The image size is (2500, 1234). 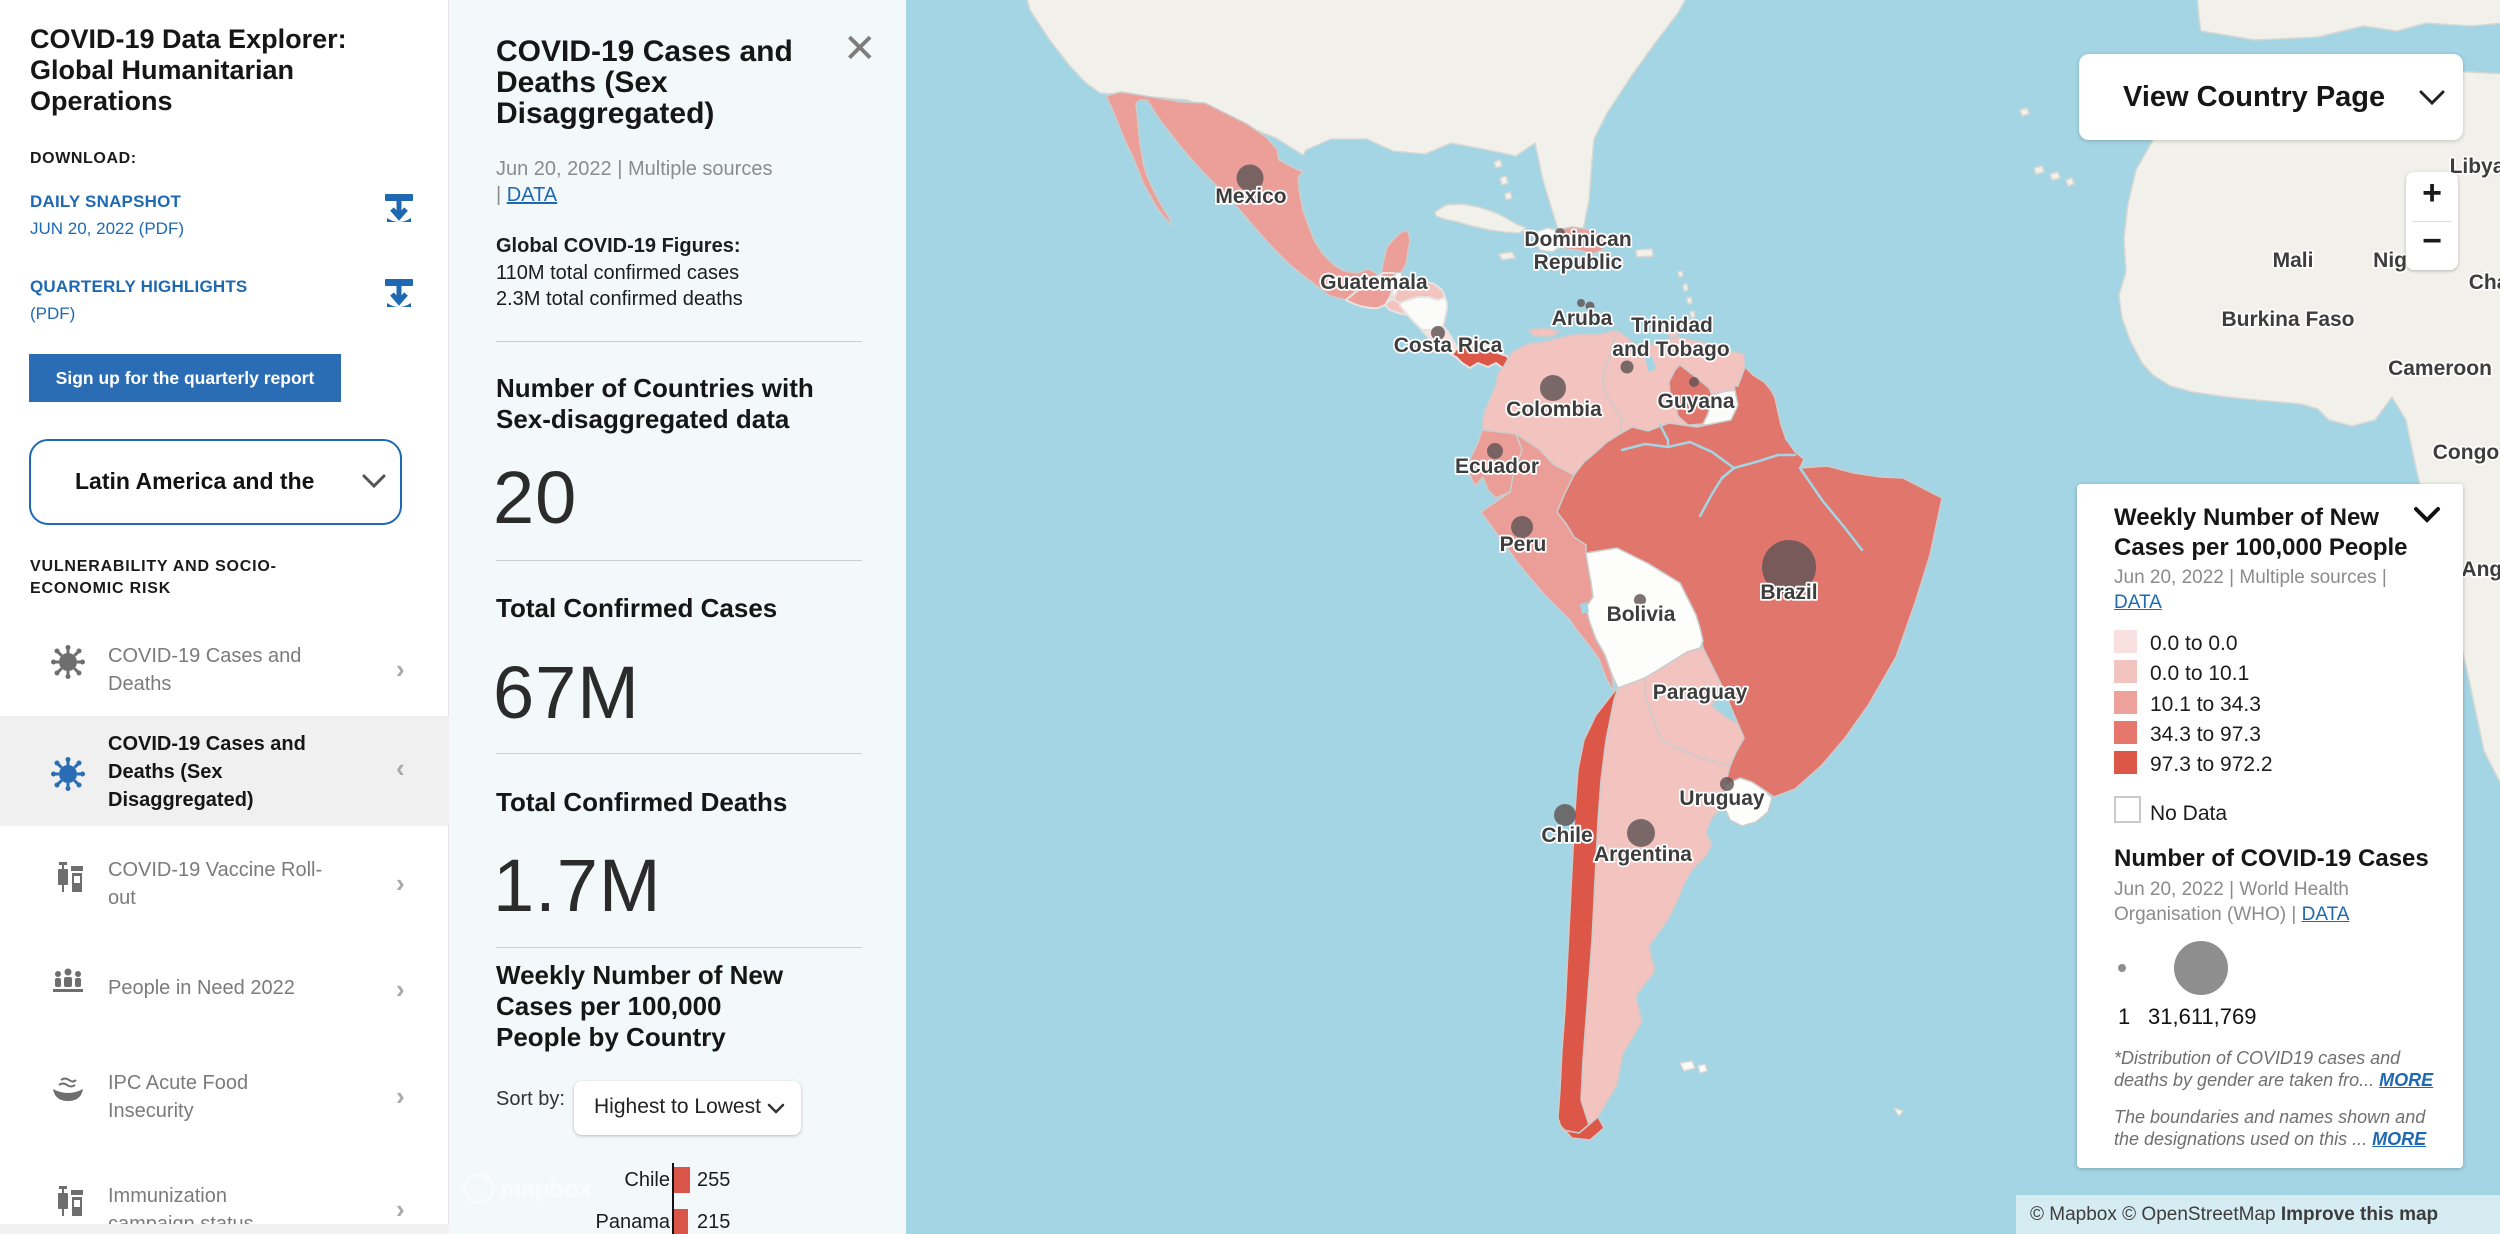 What do you see at coordinates (2475, 166) in the screenshot?
I see `svg-text: Libya` at bounding box center [2475, 166].